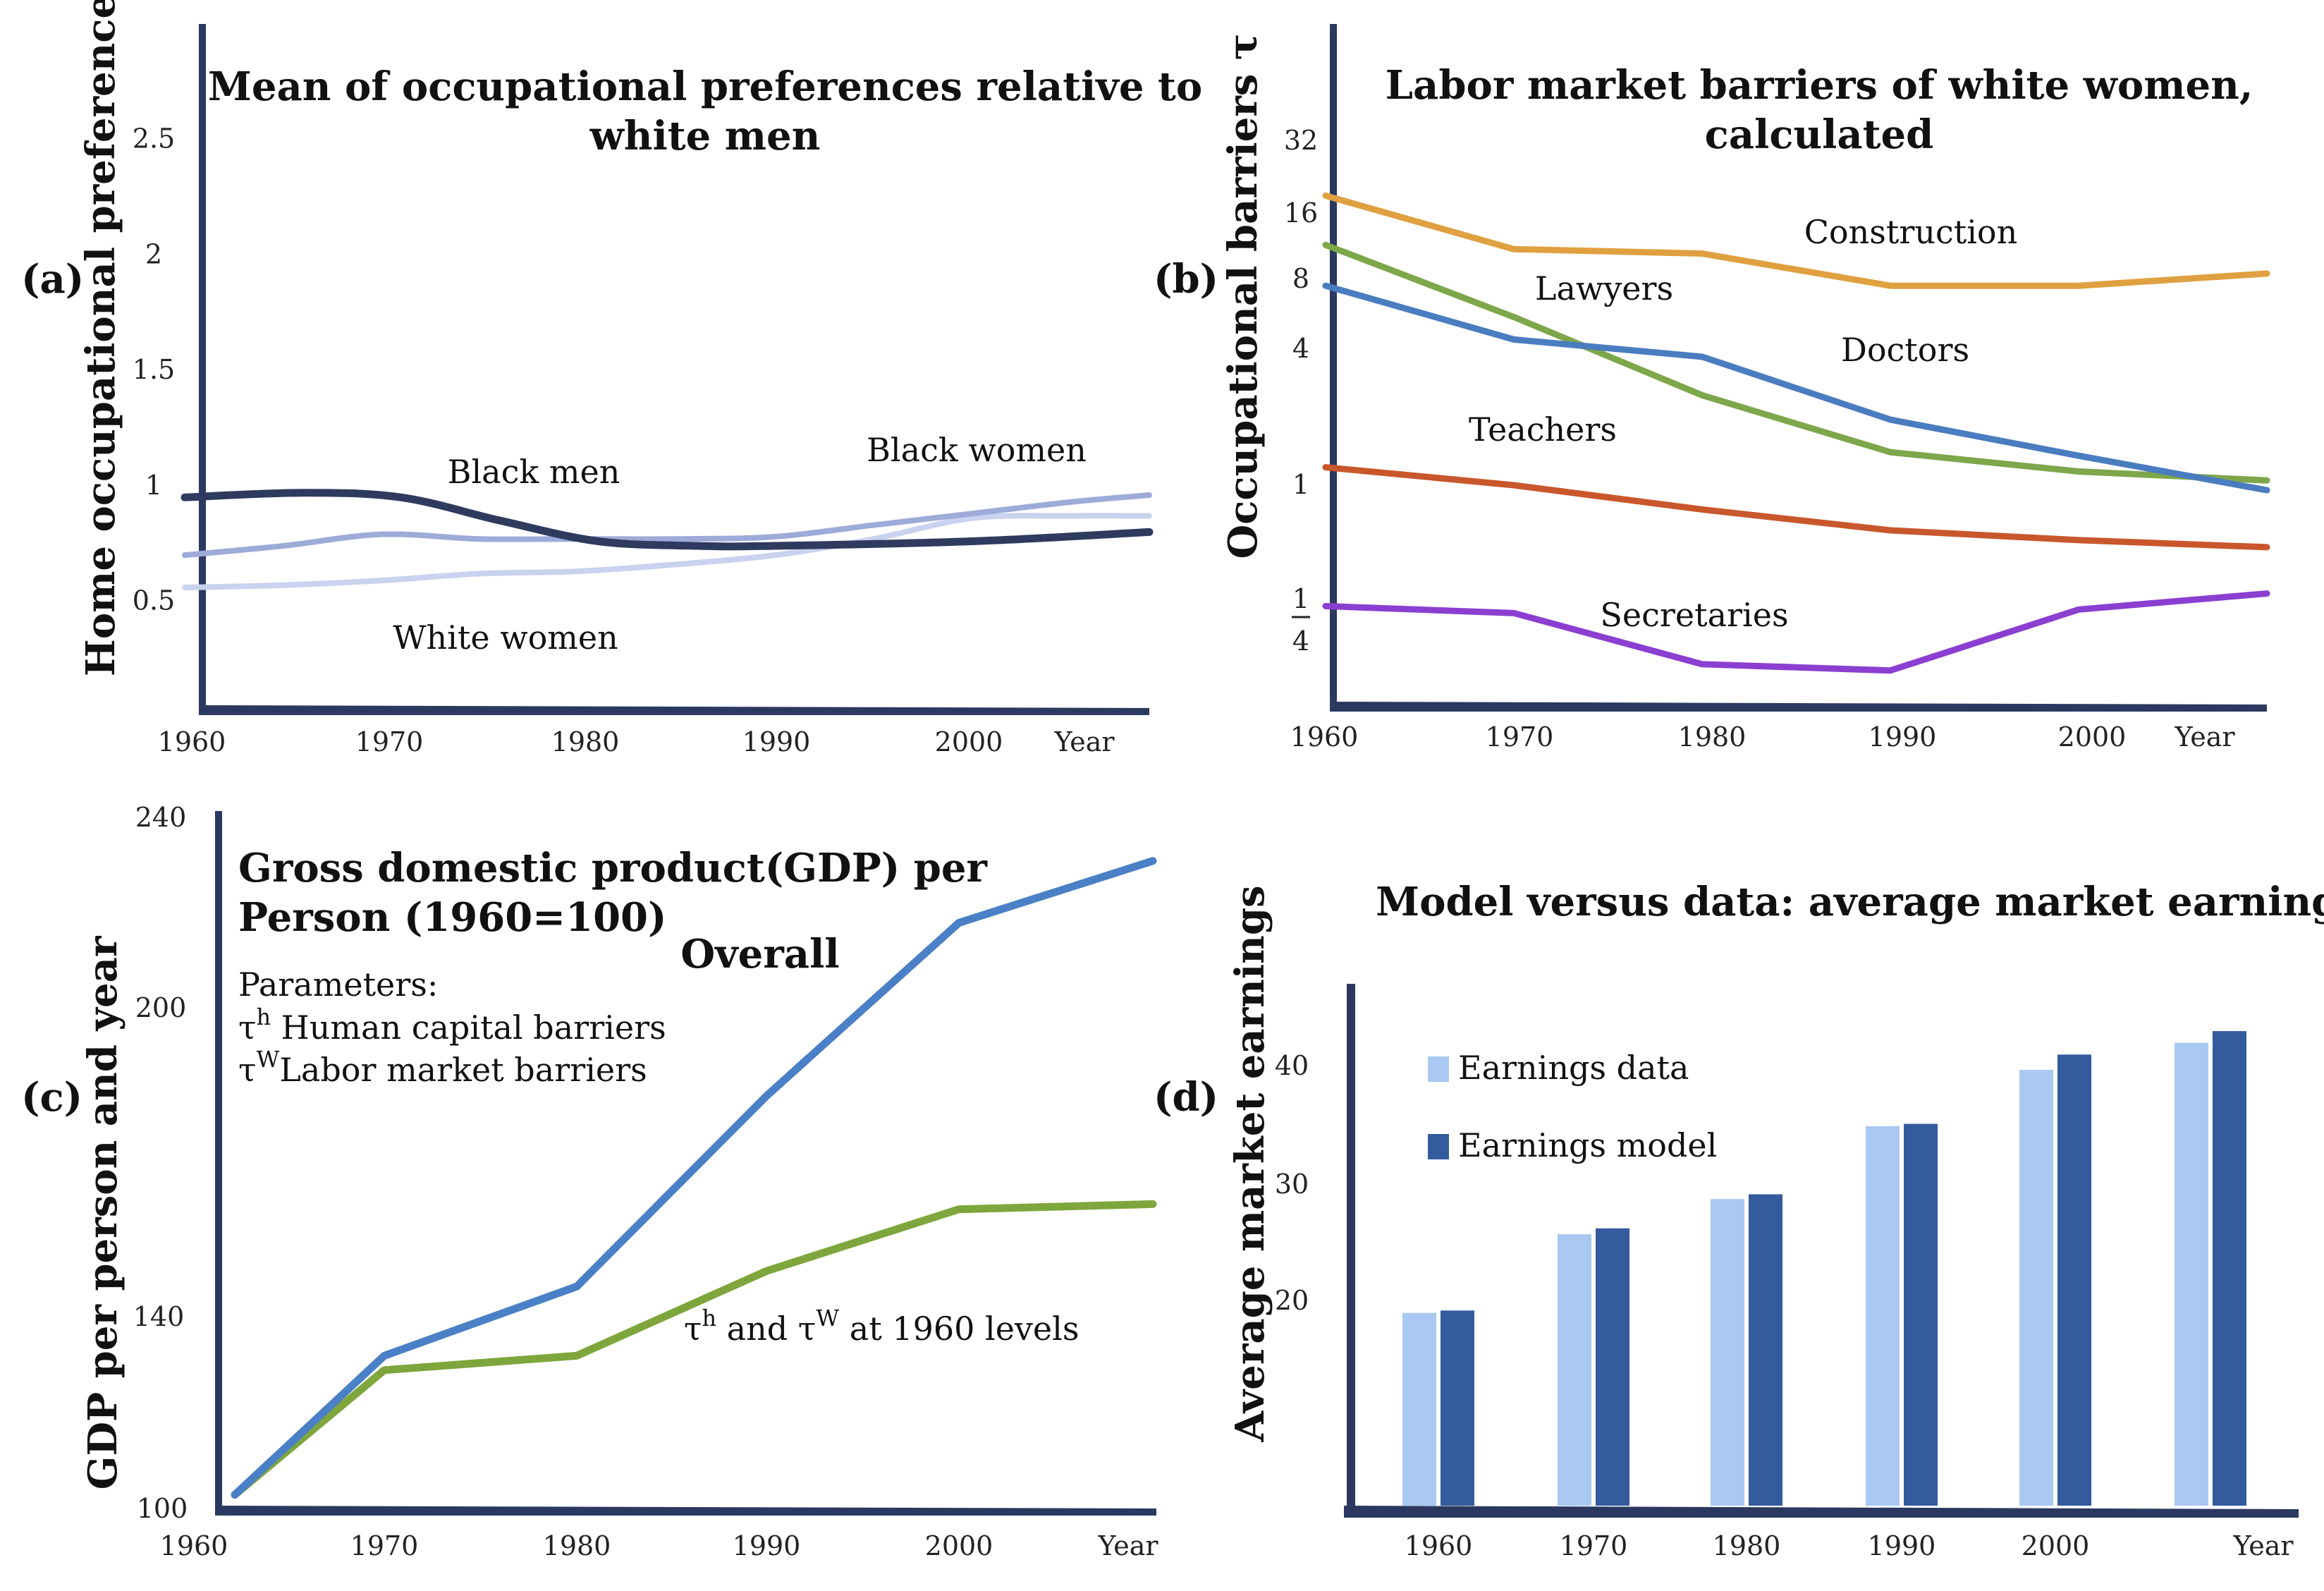  Describe the element at coordinates (162, 1508) in the screenshot. I see `y-tick-label: 100` at that location.